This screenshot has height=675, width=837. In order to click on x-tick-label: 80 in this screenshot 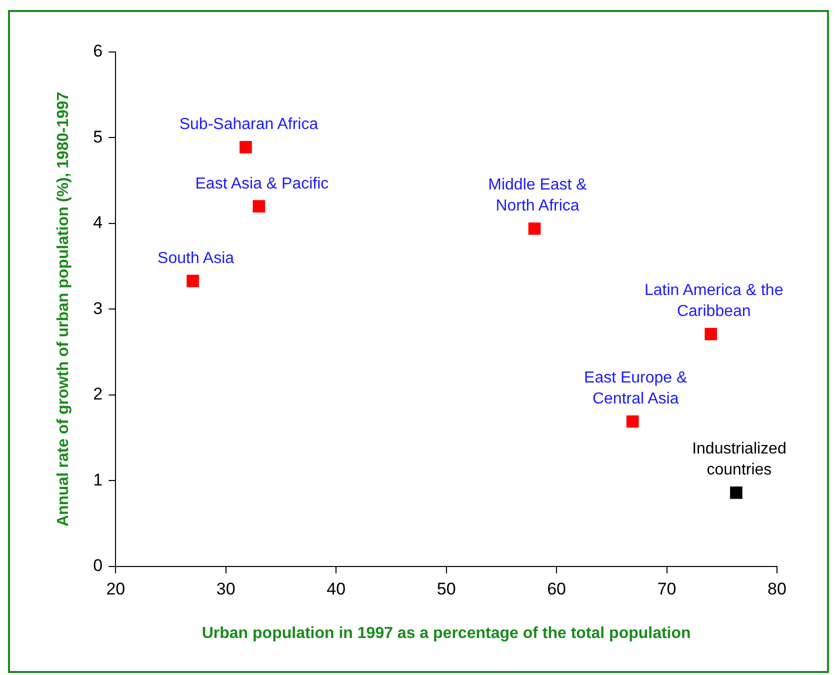, I will do `click(777, 588)`.